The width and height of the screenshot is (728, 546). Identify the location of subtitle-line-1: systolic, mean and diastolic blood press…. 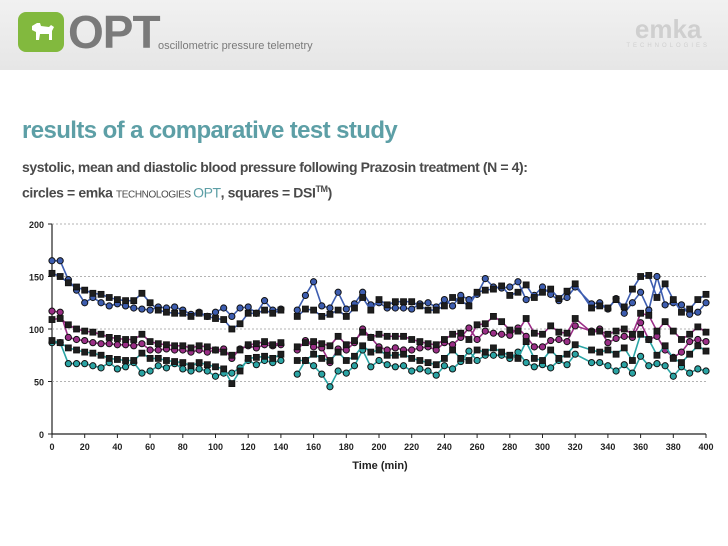
(275, 167).